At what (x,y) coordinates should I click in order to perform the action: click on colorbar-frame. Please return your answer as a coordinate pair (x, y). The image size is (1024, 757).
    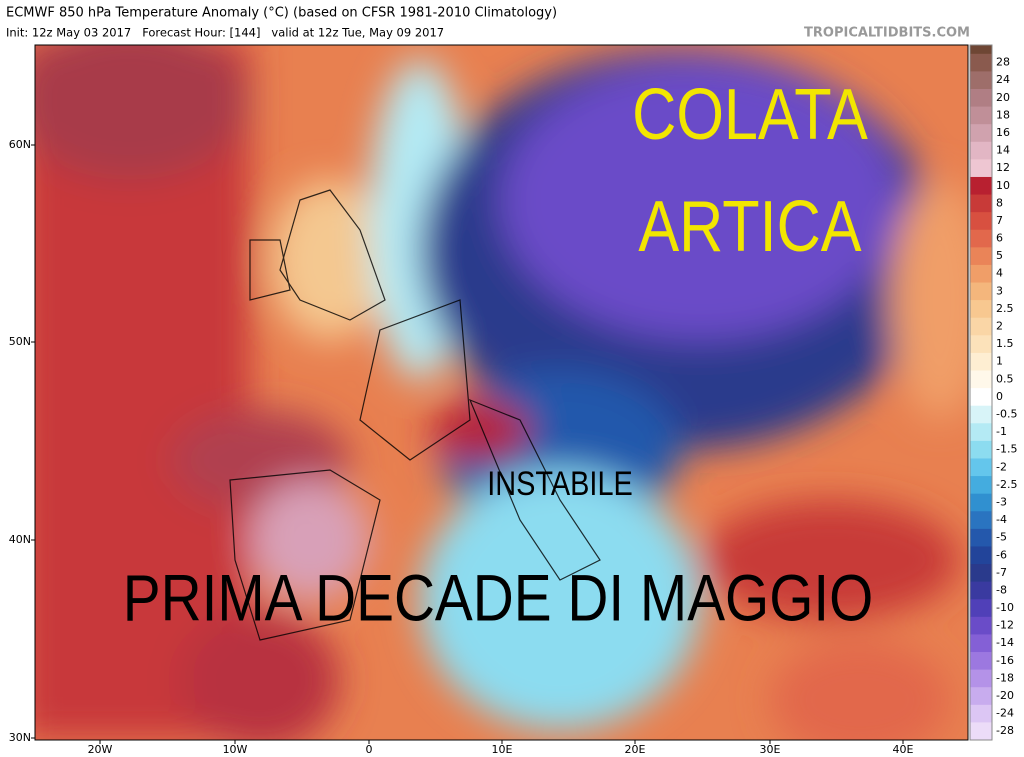
    Looking at the image, I should click on (981, 392).